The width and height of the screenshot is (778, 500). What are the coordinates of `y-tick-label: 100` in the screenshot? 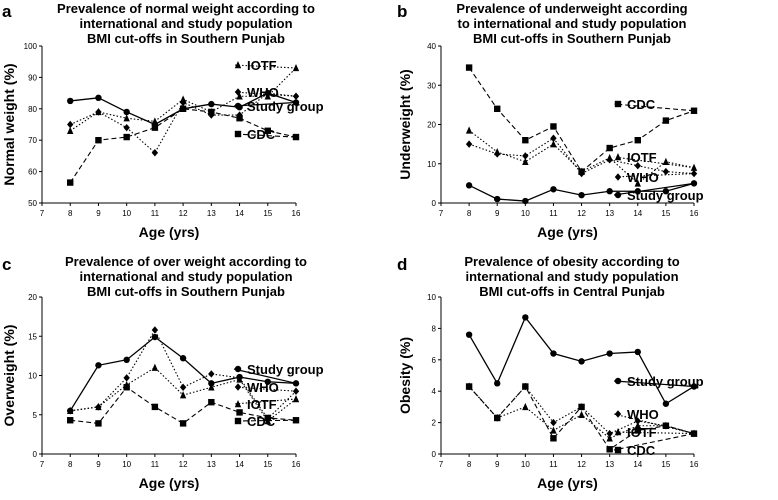 It's located at (31, 46).